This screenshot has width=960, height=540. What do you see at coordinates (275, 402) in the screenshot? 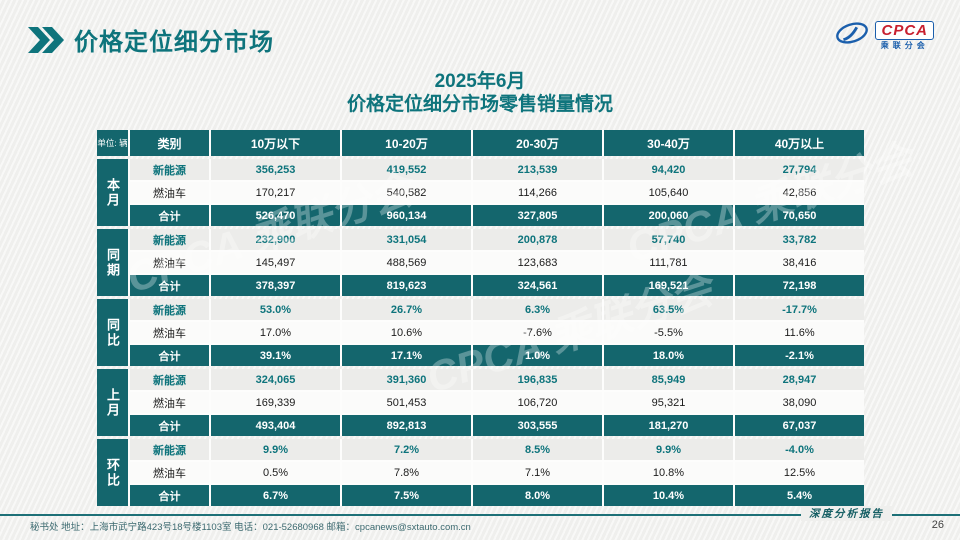
I see `value-cell: 169,339` at bounding box center [275, 402].